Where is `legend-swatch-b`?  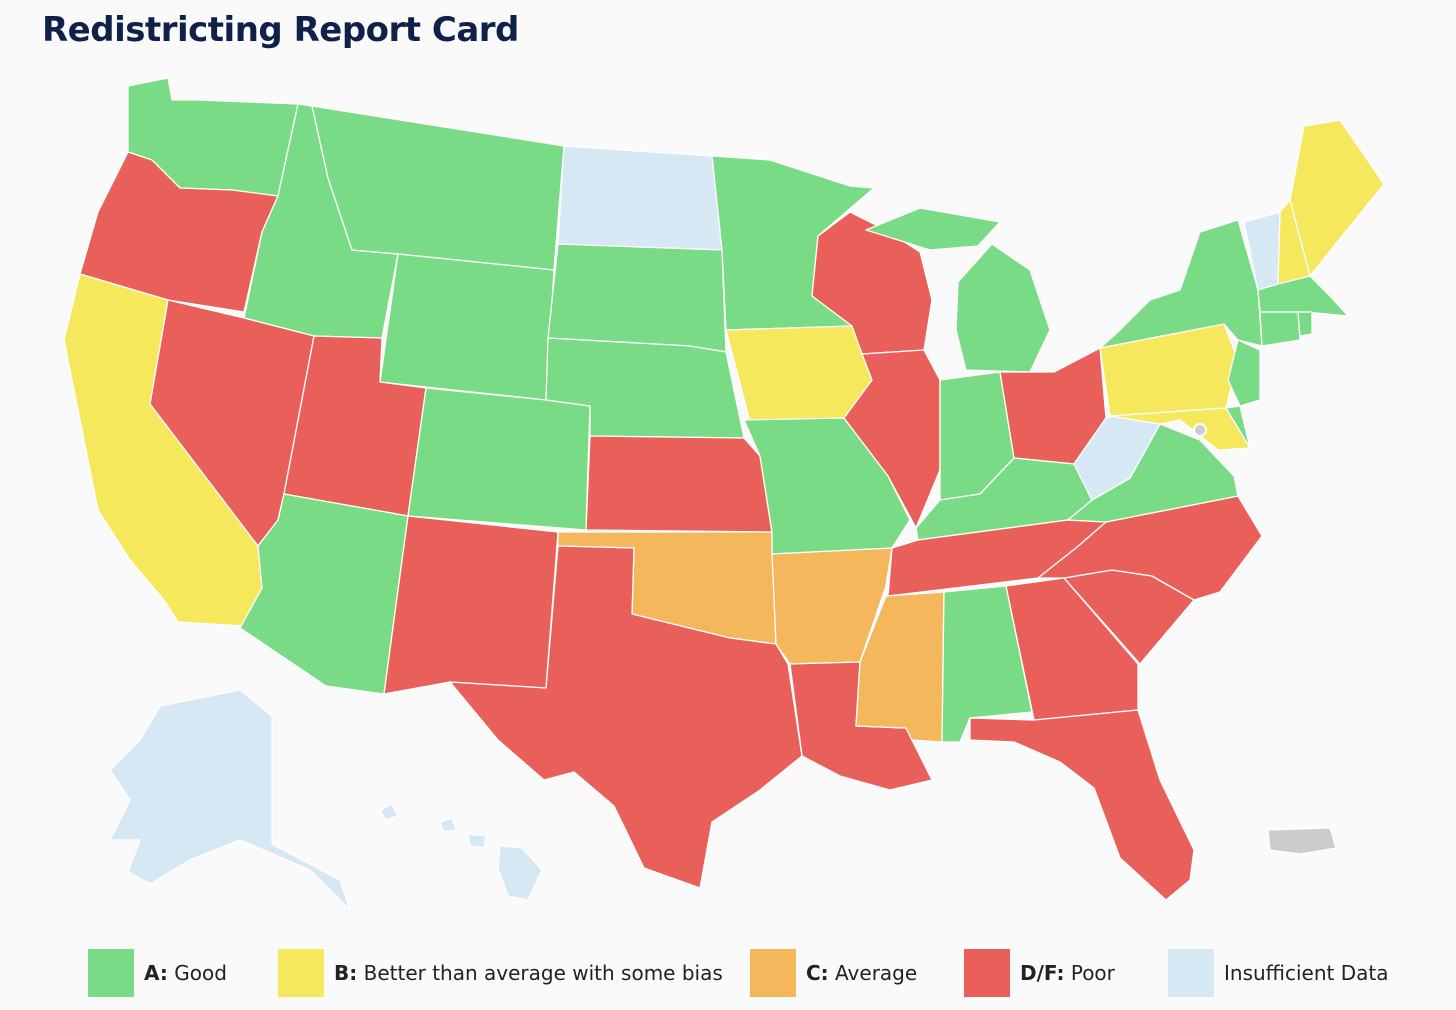
legend-swatch-b is located at coordinates (301, 973).